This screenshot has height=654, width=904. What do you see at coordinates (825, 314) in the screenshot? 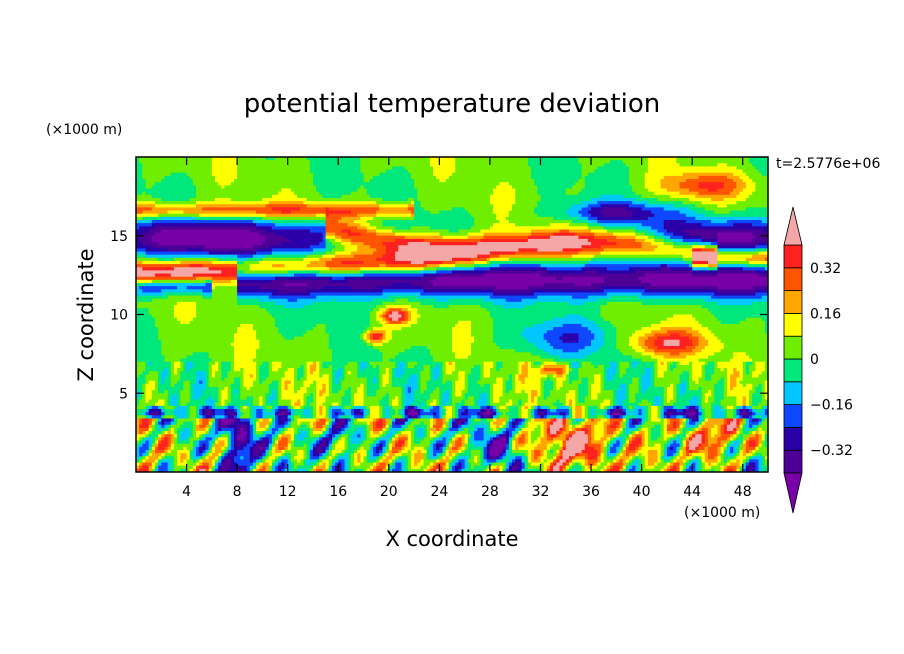
I see `colorbar-label: 0.16` at bounding box center [825, 314].